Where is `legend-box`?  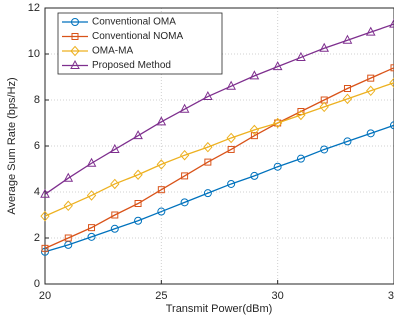 legend-box is located at coordinates (140, 43).